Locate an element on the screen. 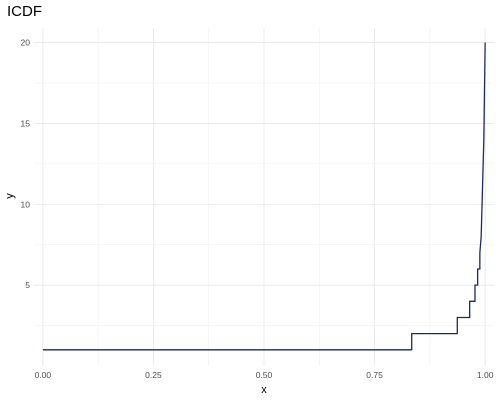 The width and height of the screenshot is (500, 400). x-axis-title: x is located at coordinates (264, 390).